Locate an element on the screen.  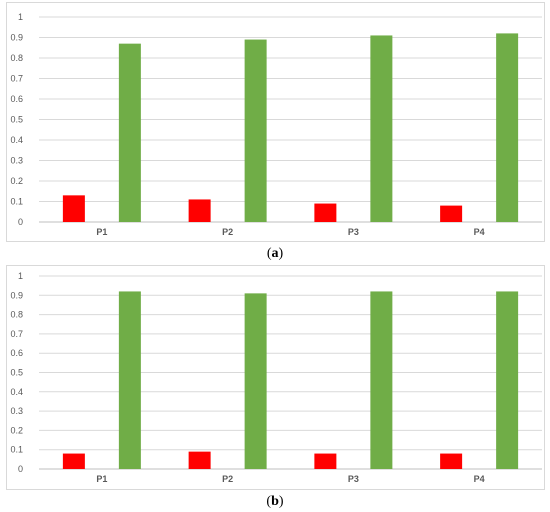
caption-a: (a) is located at coordinates (275, 254).